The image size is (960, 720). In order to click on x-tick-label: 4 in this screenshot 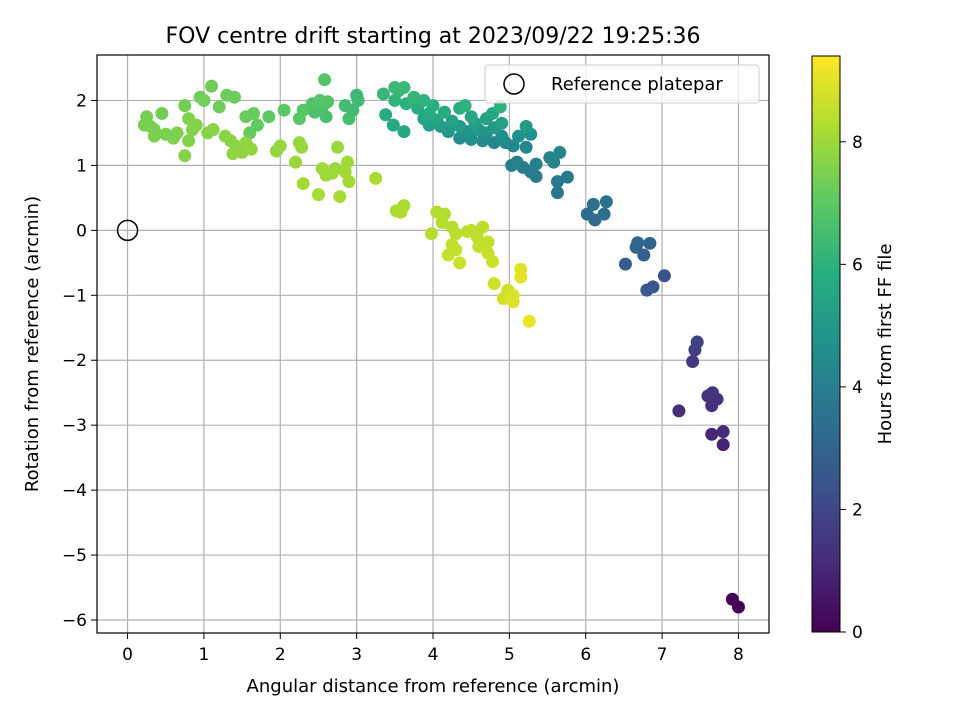, I will do `click(433, 655)`.